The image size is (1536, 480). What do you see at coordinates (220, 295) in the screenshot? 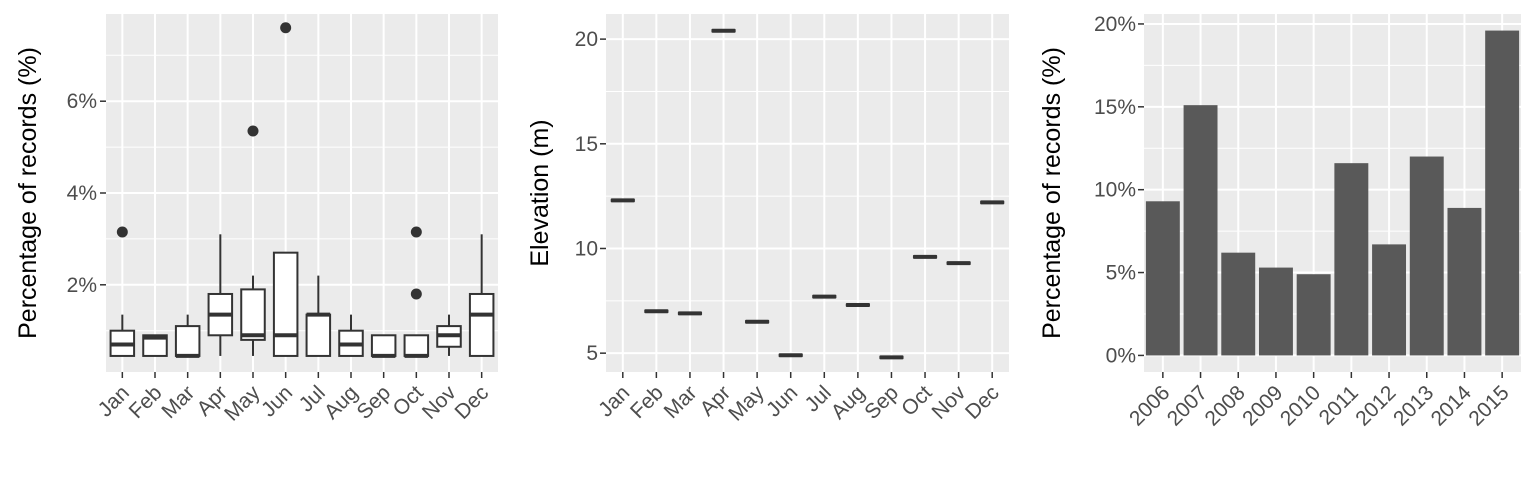
I see `box-apr` at bounding box center [220, 295].